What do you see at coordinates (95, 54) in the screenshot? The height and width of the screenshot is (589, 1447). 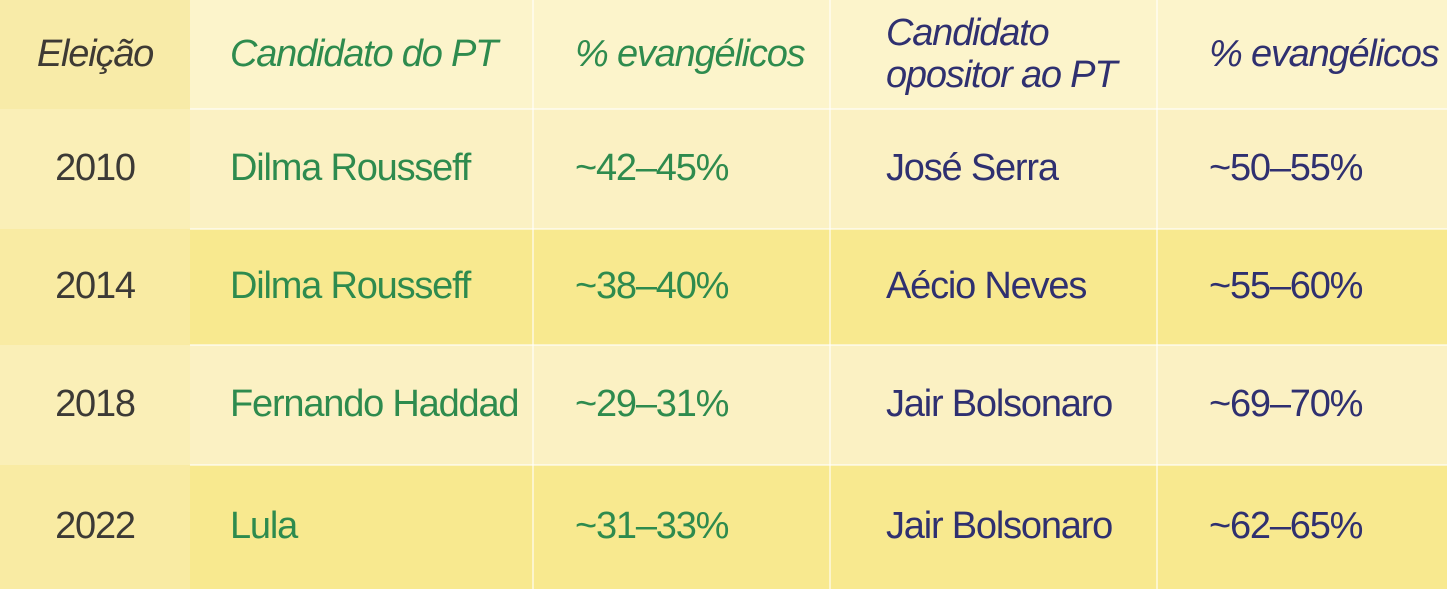 I see `header-eleicao: Eleição` at bounding box center [95, 54].